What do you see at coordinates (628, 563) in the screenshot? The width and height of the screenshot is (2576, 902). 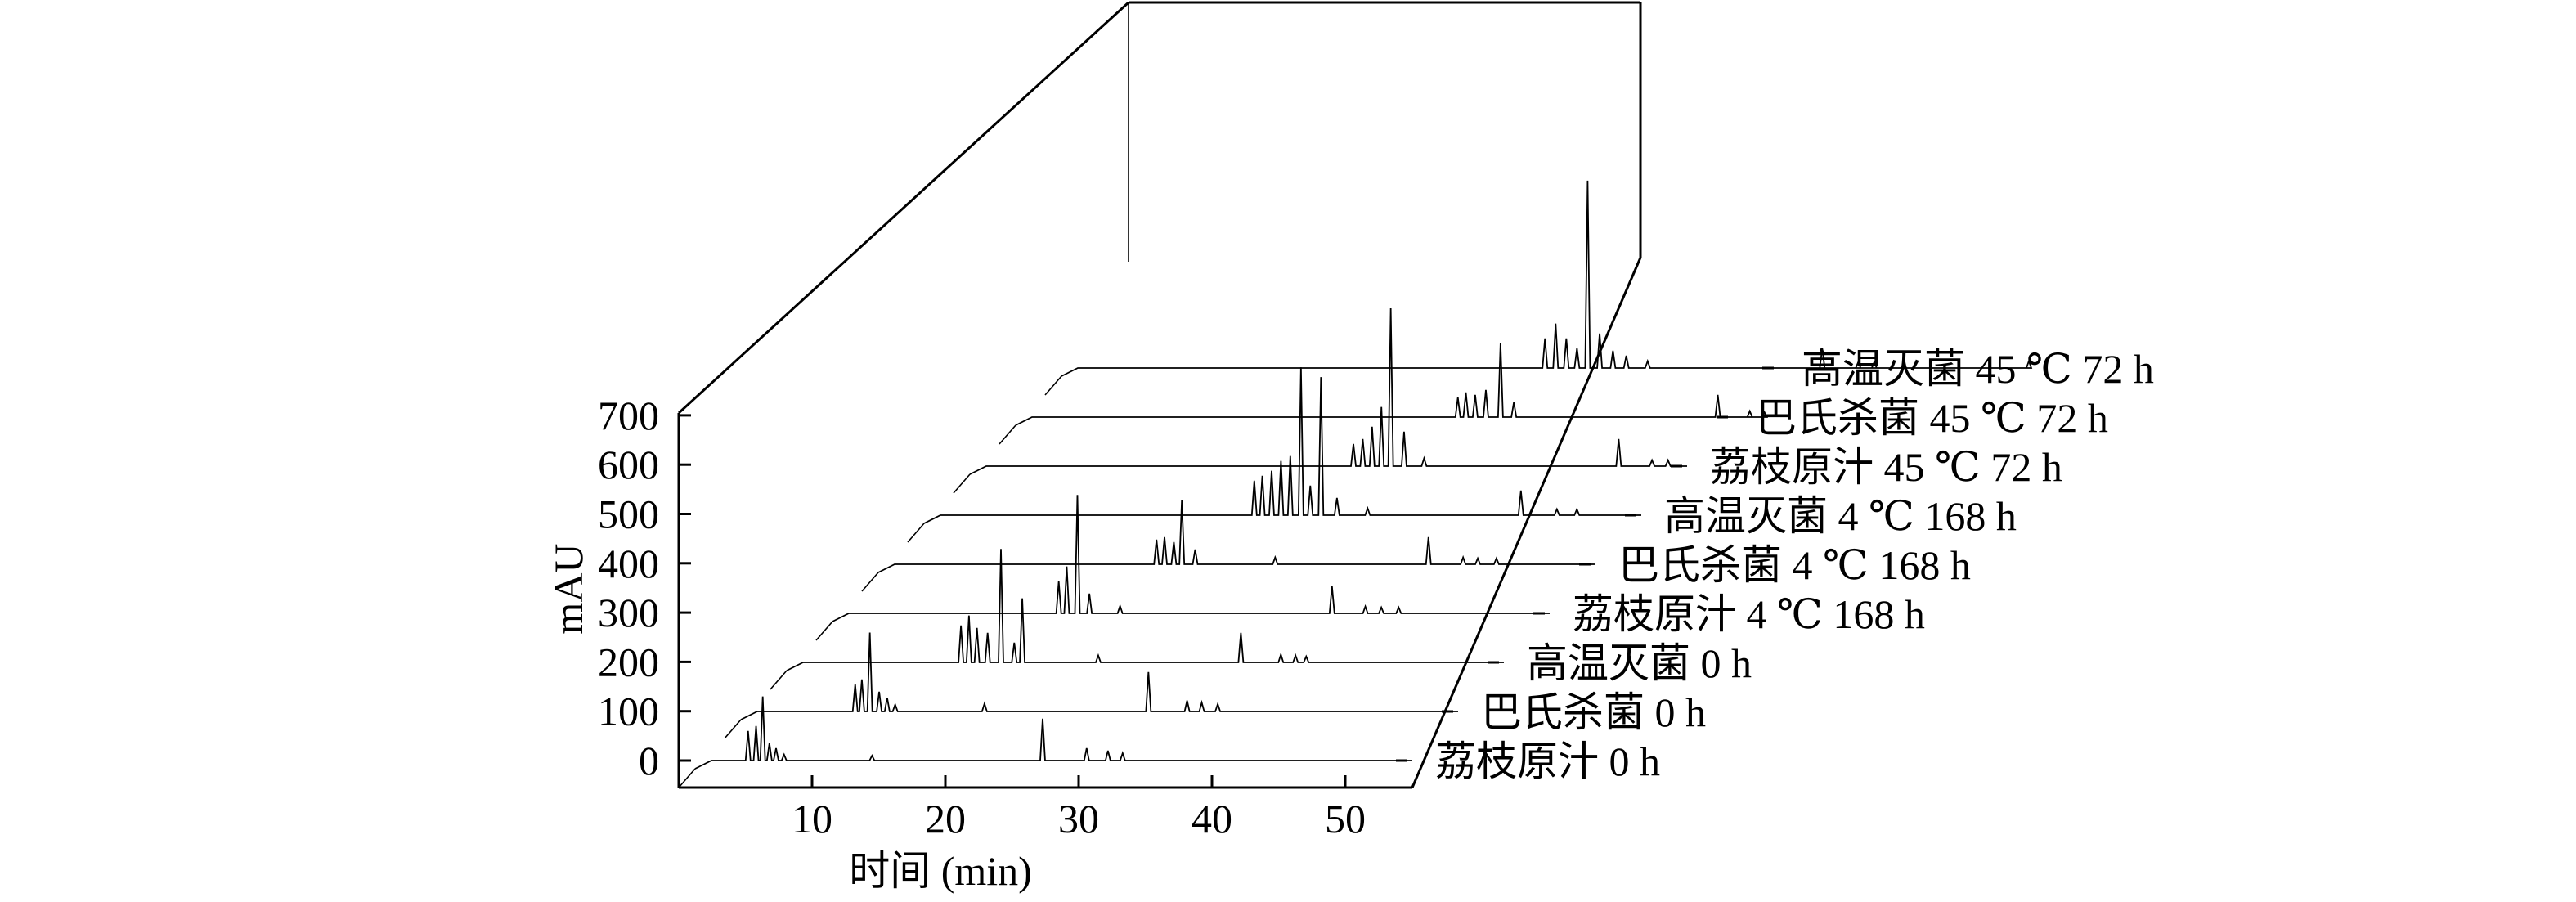 I see `y-tick-label: 400` at bounding box center [628, 563].